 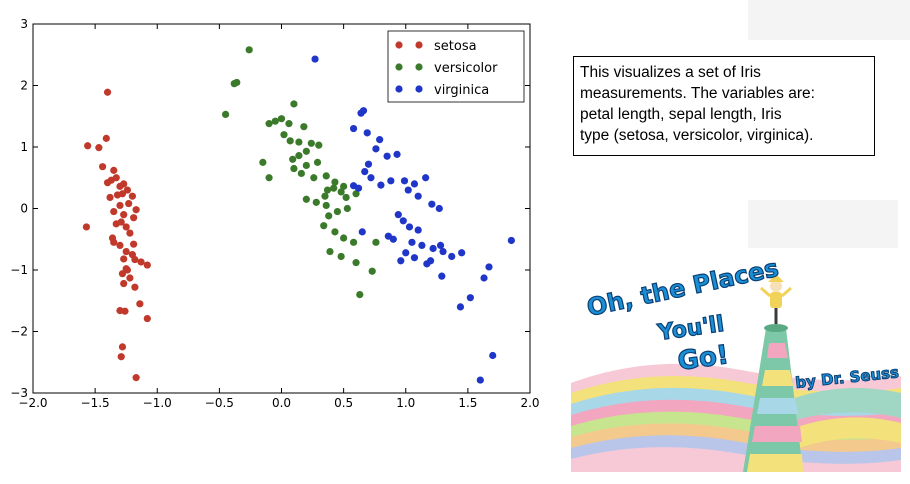 What do you see at coordinates (419, 67) in the screenshot?
I see `legend-marker-versicolor` at bounding box center [419, 67].